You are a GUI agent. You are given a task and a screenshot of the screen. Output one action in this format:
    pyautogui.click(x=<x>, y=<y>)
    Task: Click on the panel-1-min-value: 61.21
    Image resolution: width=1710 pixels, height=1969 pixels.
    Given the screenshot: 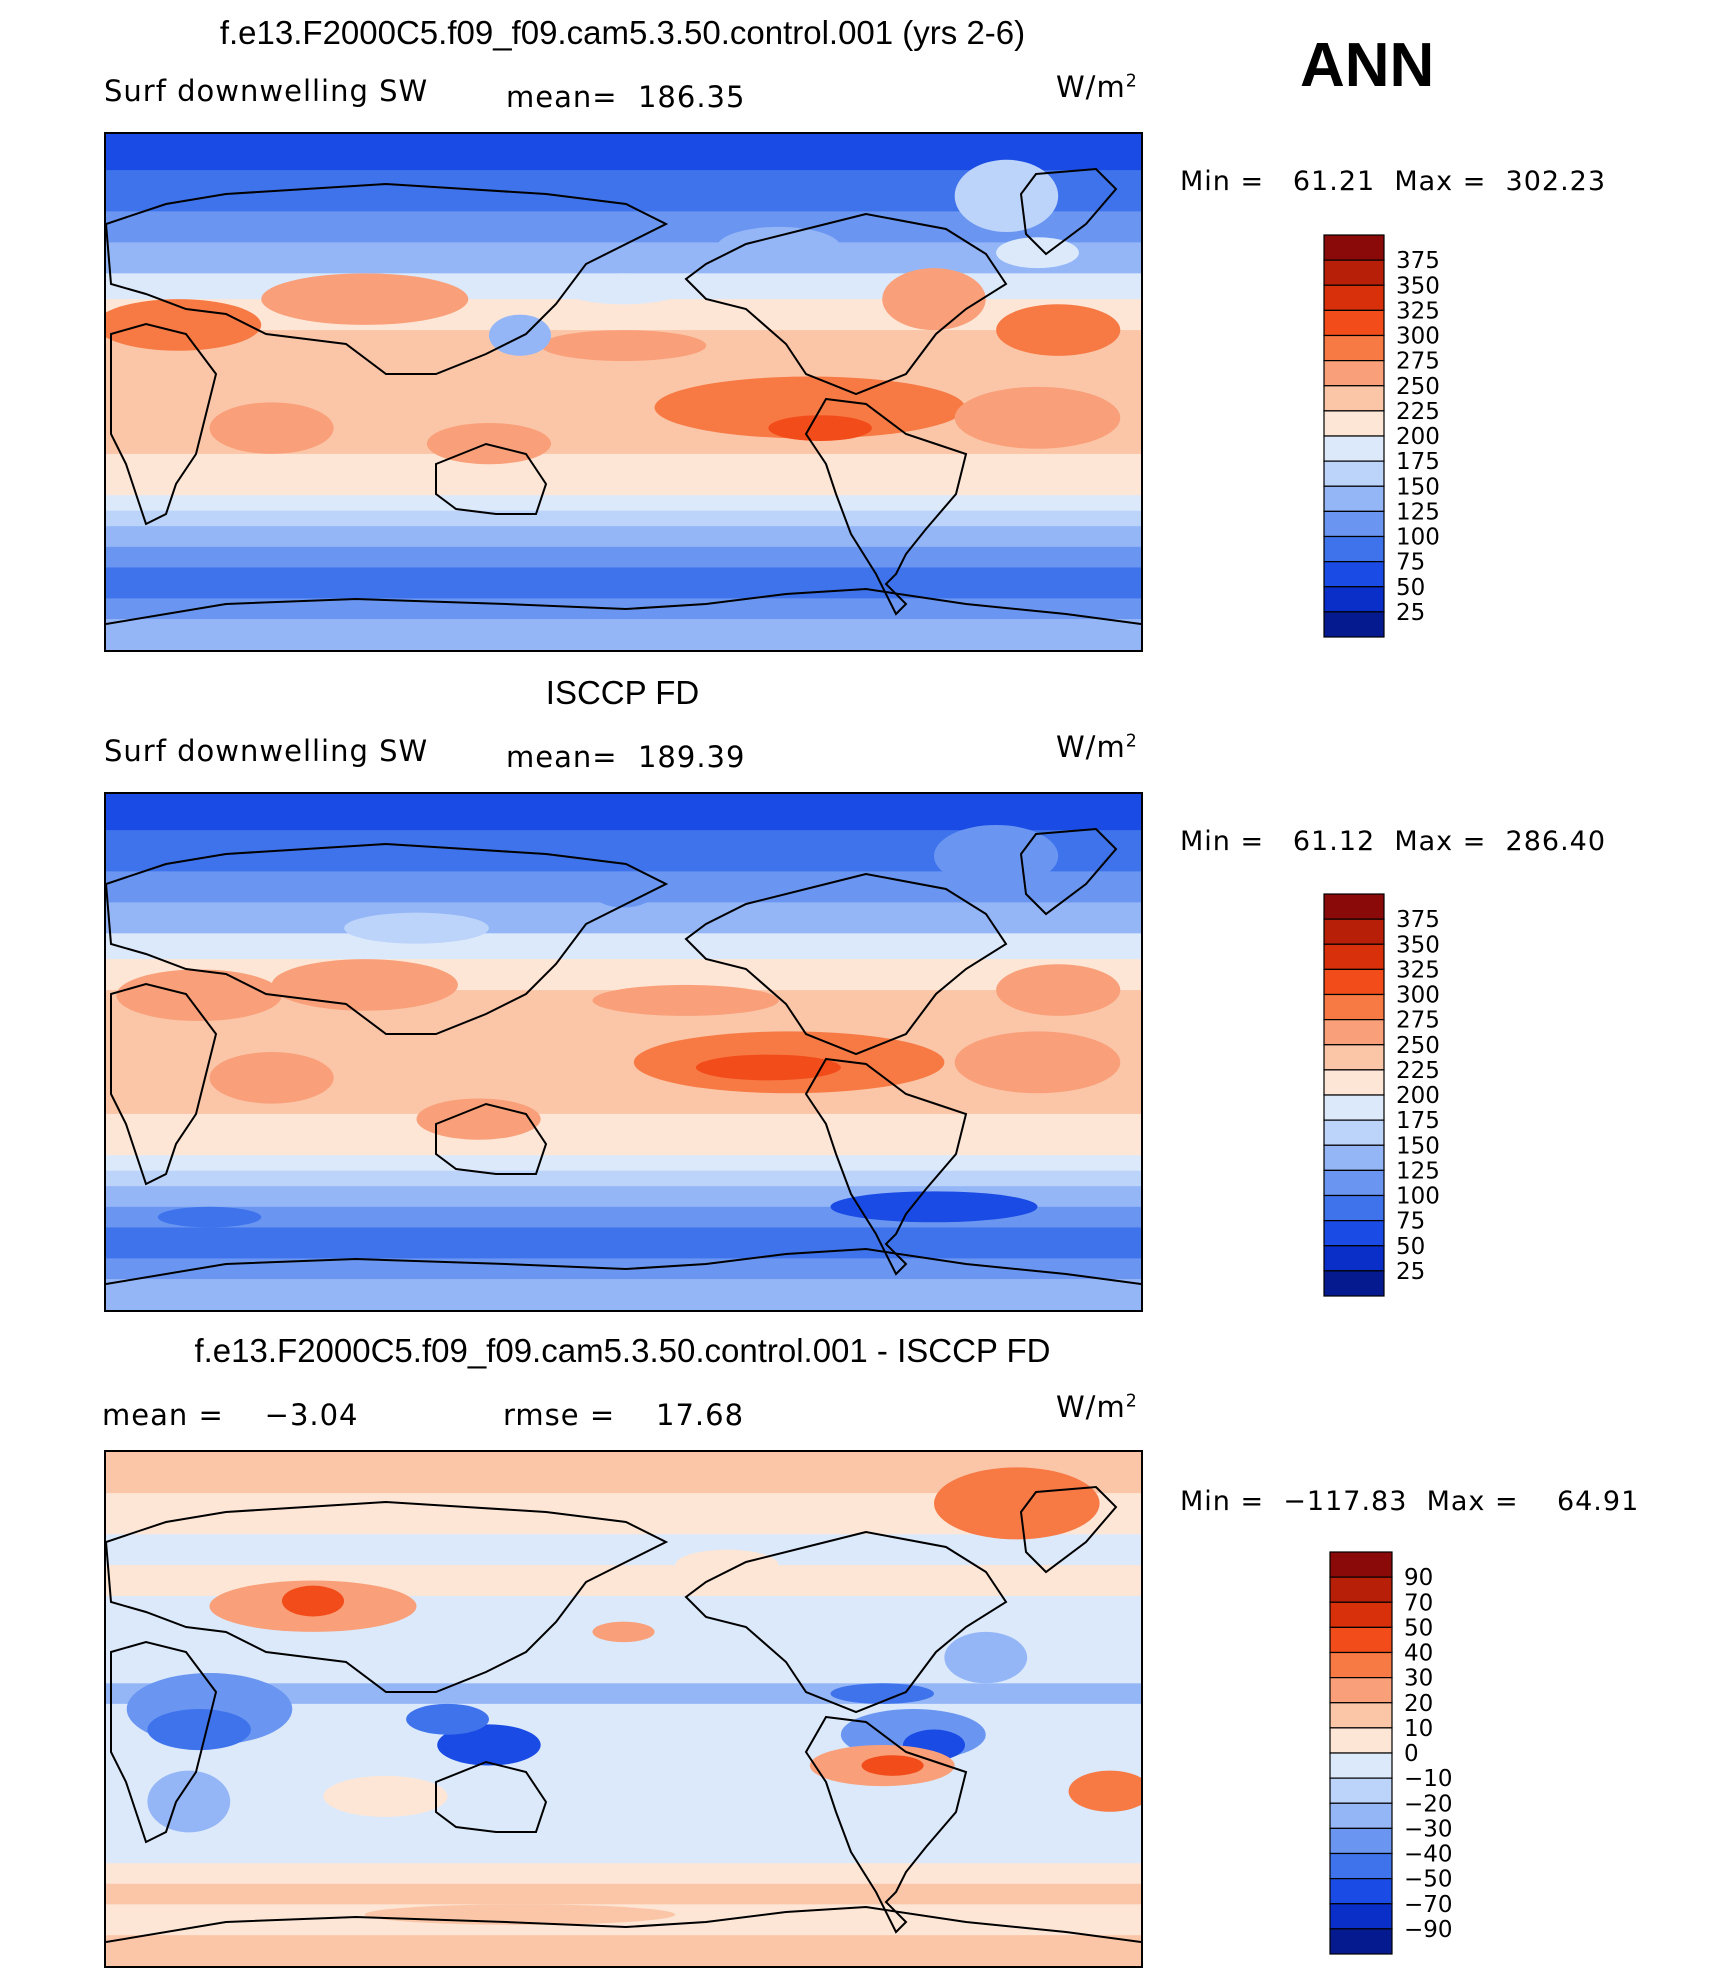 What is the action you would take?
    pyautogui.click(x=1334, y=181)
    